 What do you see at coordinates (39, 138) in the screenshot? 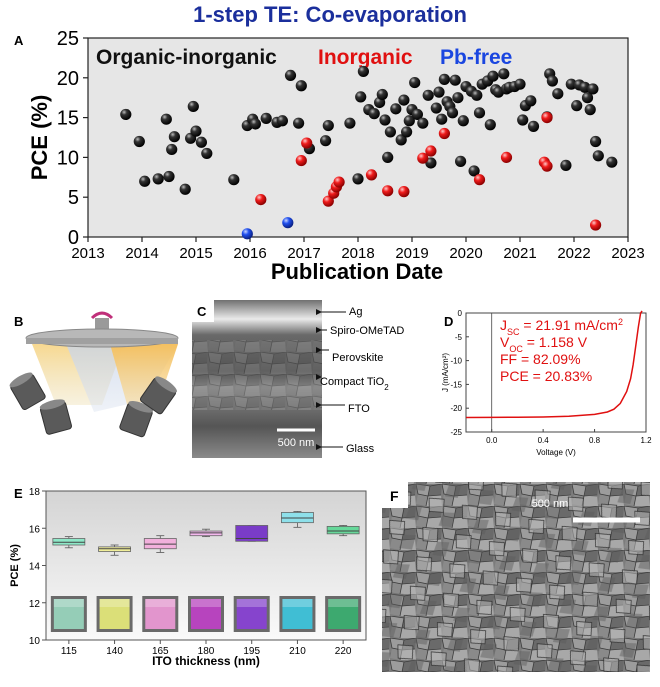
I see `y-axis-label: PCE (%)` at bounding box center [39, 138].